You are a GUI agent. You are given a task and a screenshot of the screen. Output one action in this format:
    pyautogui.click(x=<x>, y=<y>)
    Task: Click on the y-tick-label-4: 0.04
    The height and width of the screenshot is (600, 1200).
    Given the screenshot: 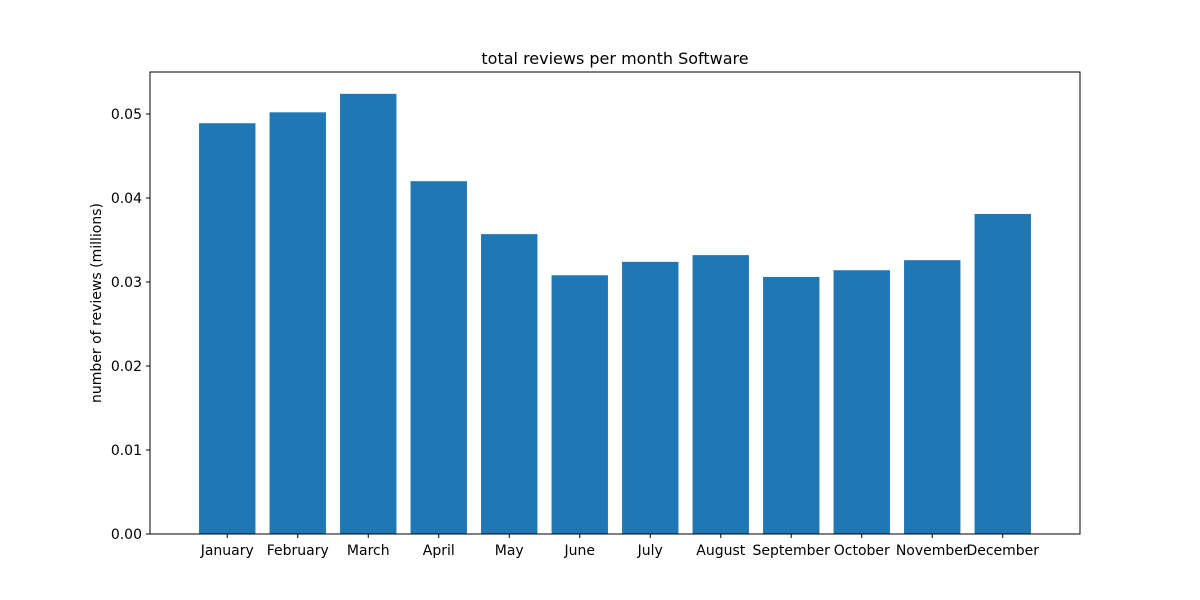 What is the action you would take?
    pyautogui.click(x=126, y=199)
    